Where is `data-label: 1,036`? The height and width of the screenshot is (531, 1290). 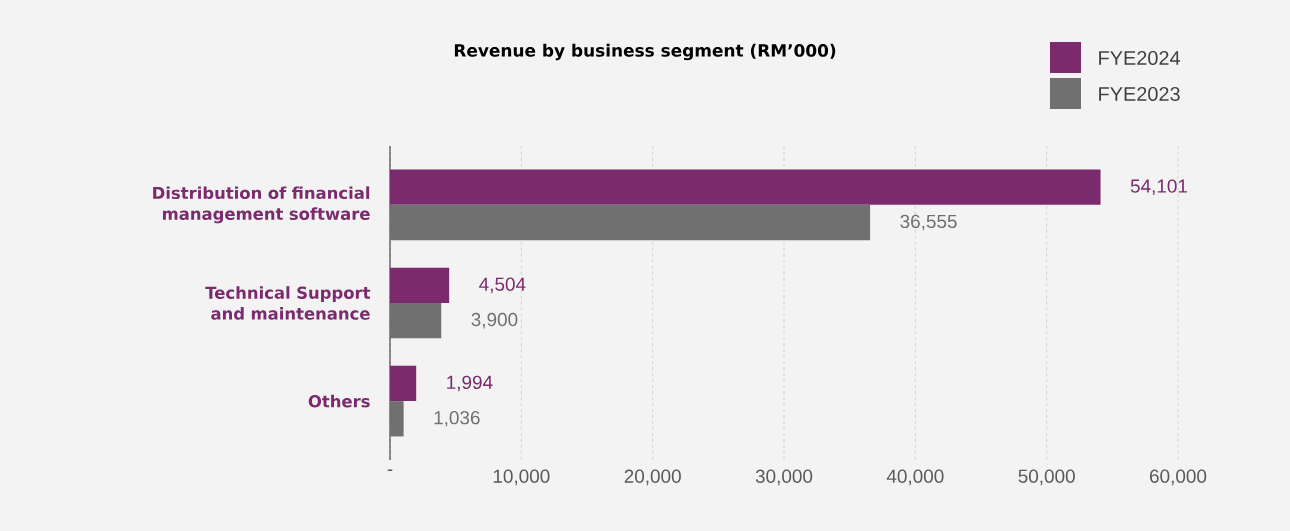
data-label: 1,036 is located at coordinates (457, 418).